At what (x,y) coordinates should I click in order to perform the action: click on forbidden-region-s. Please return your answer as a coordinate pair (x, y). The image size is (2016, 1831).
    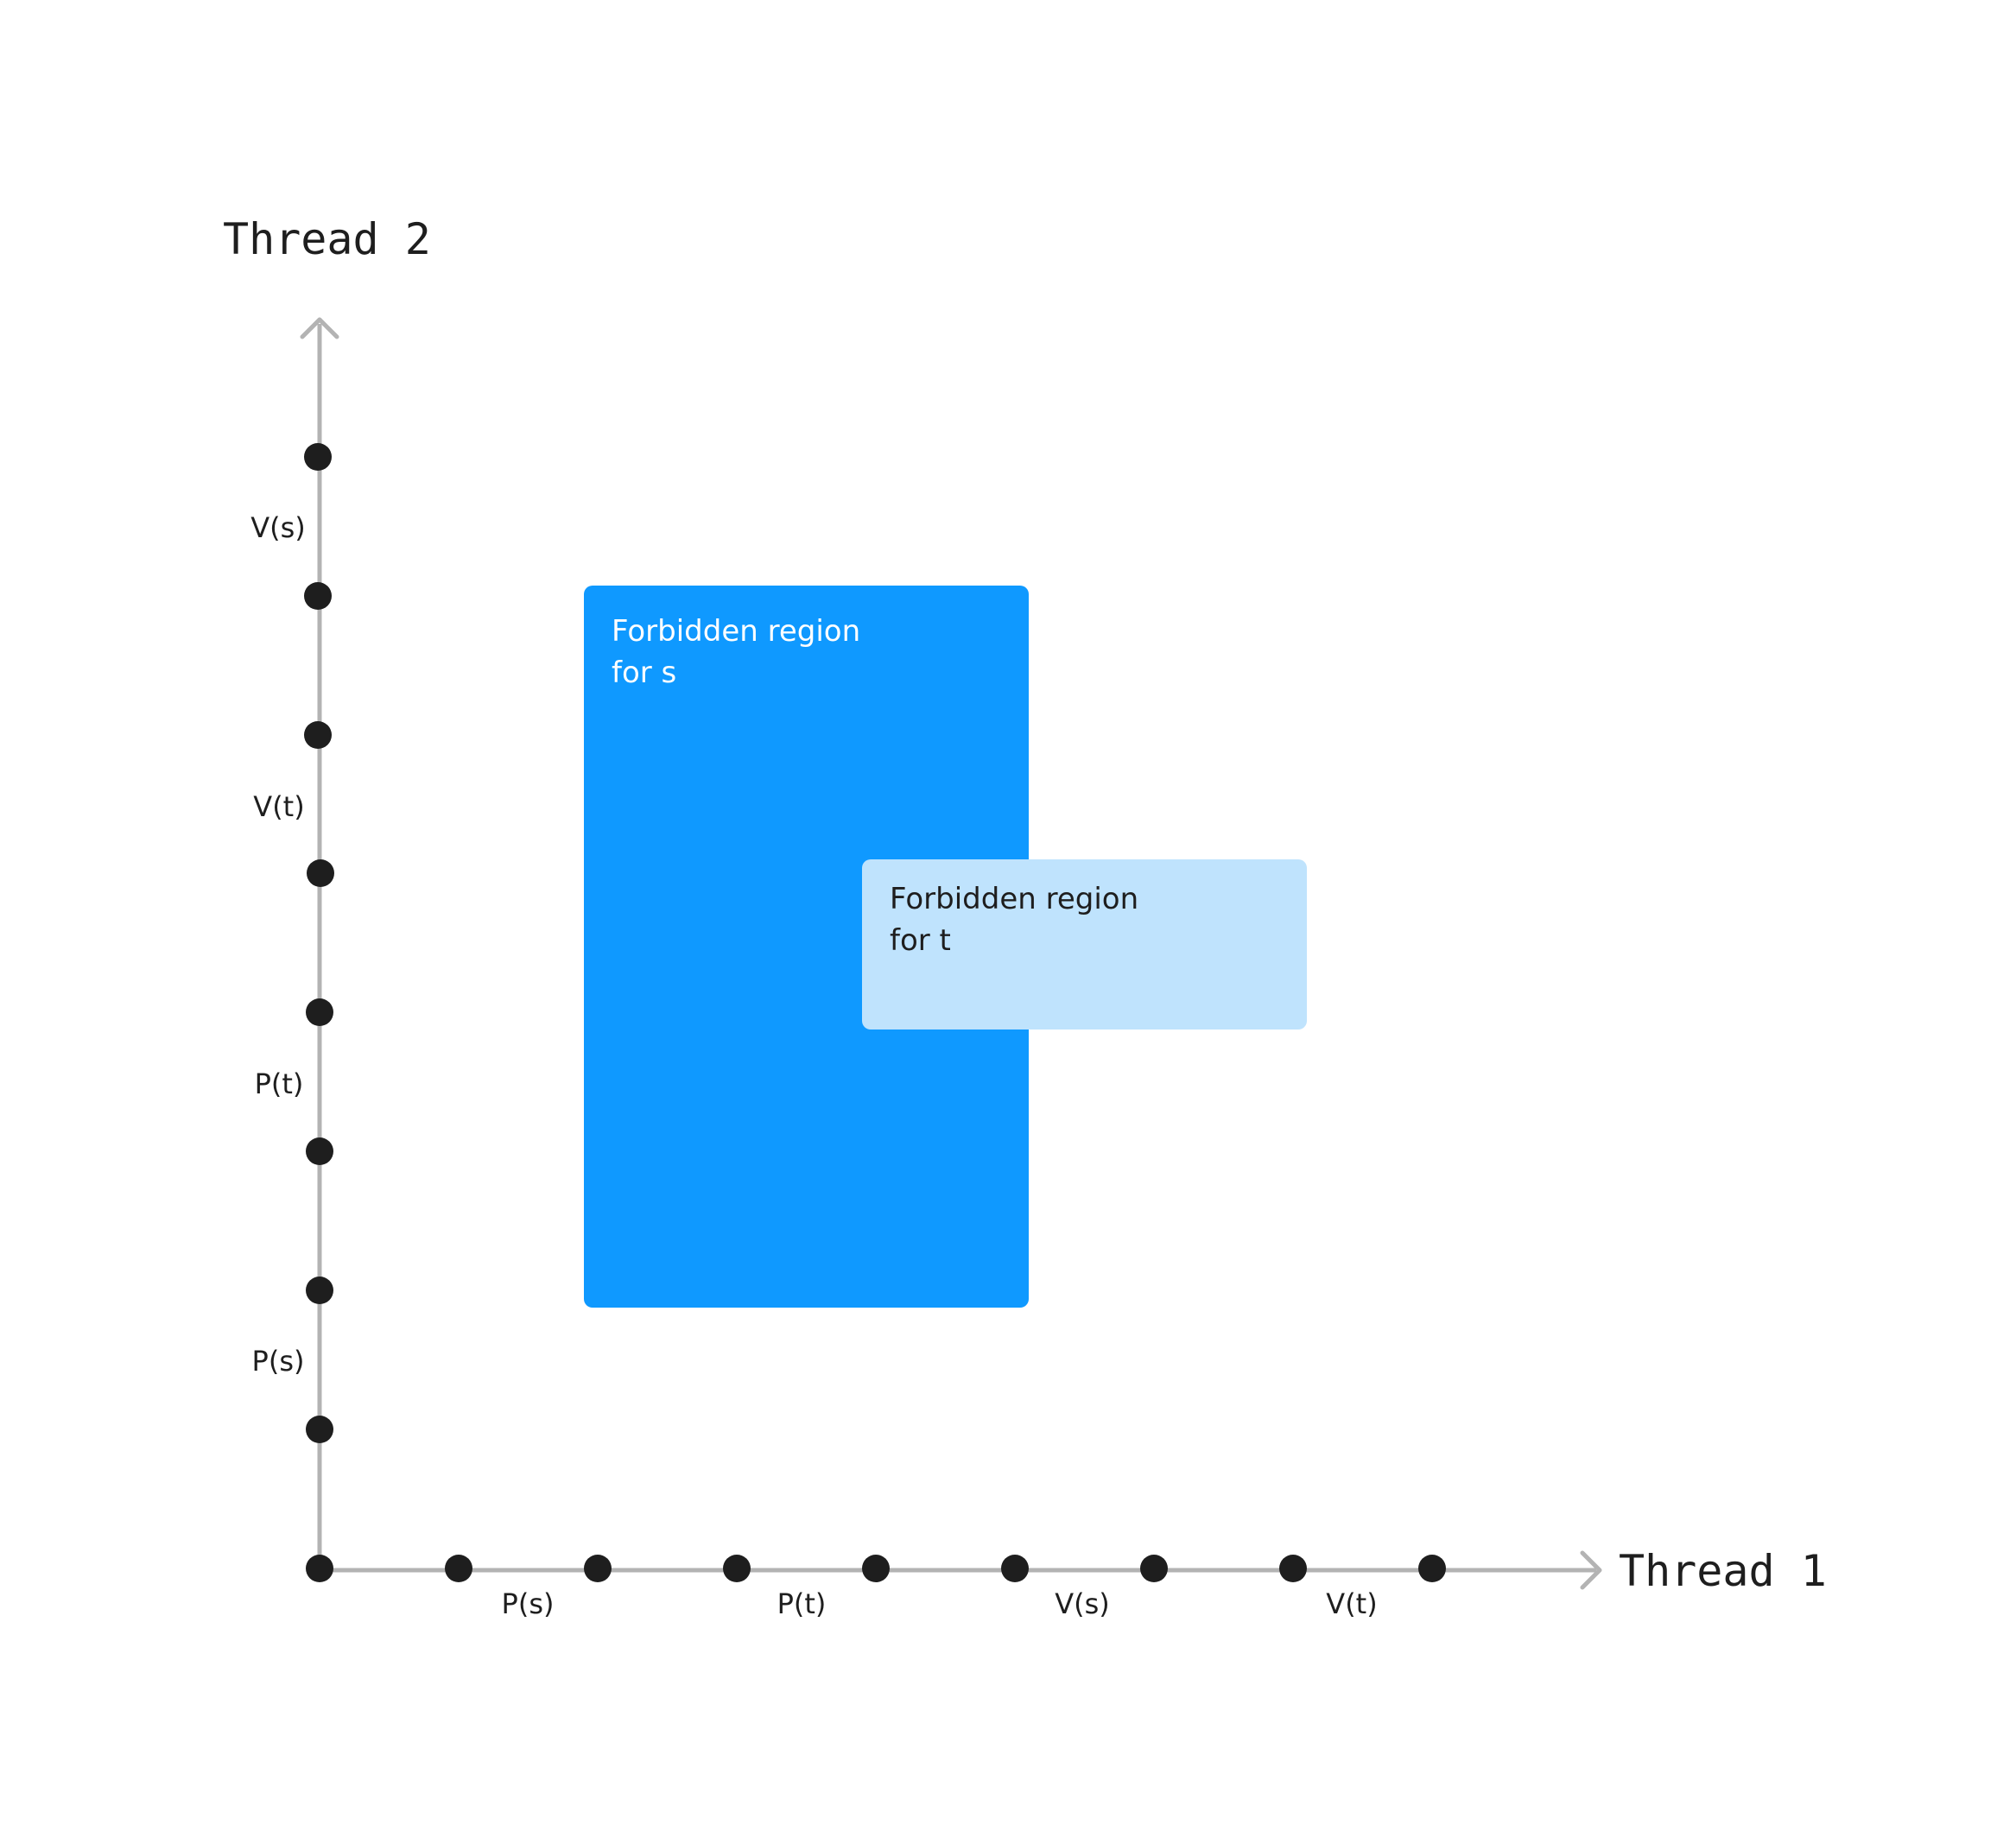
    Looking at the image, I should click on (806, 947).